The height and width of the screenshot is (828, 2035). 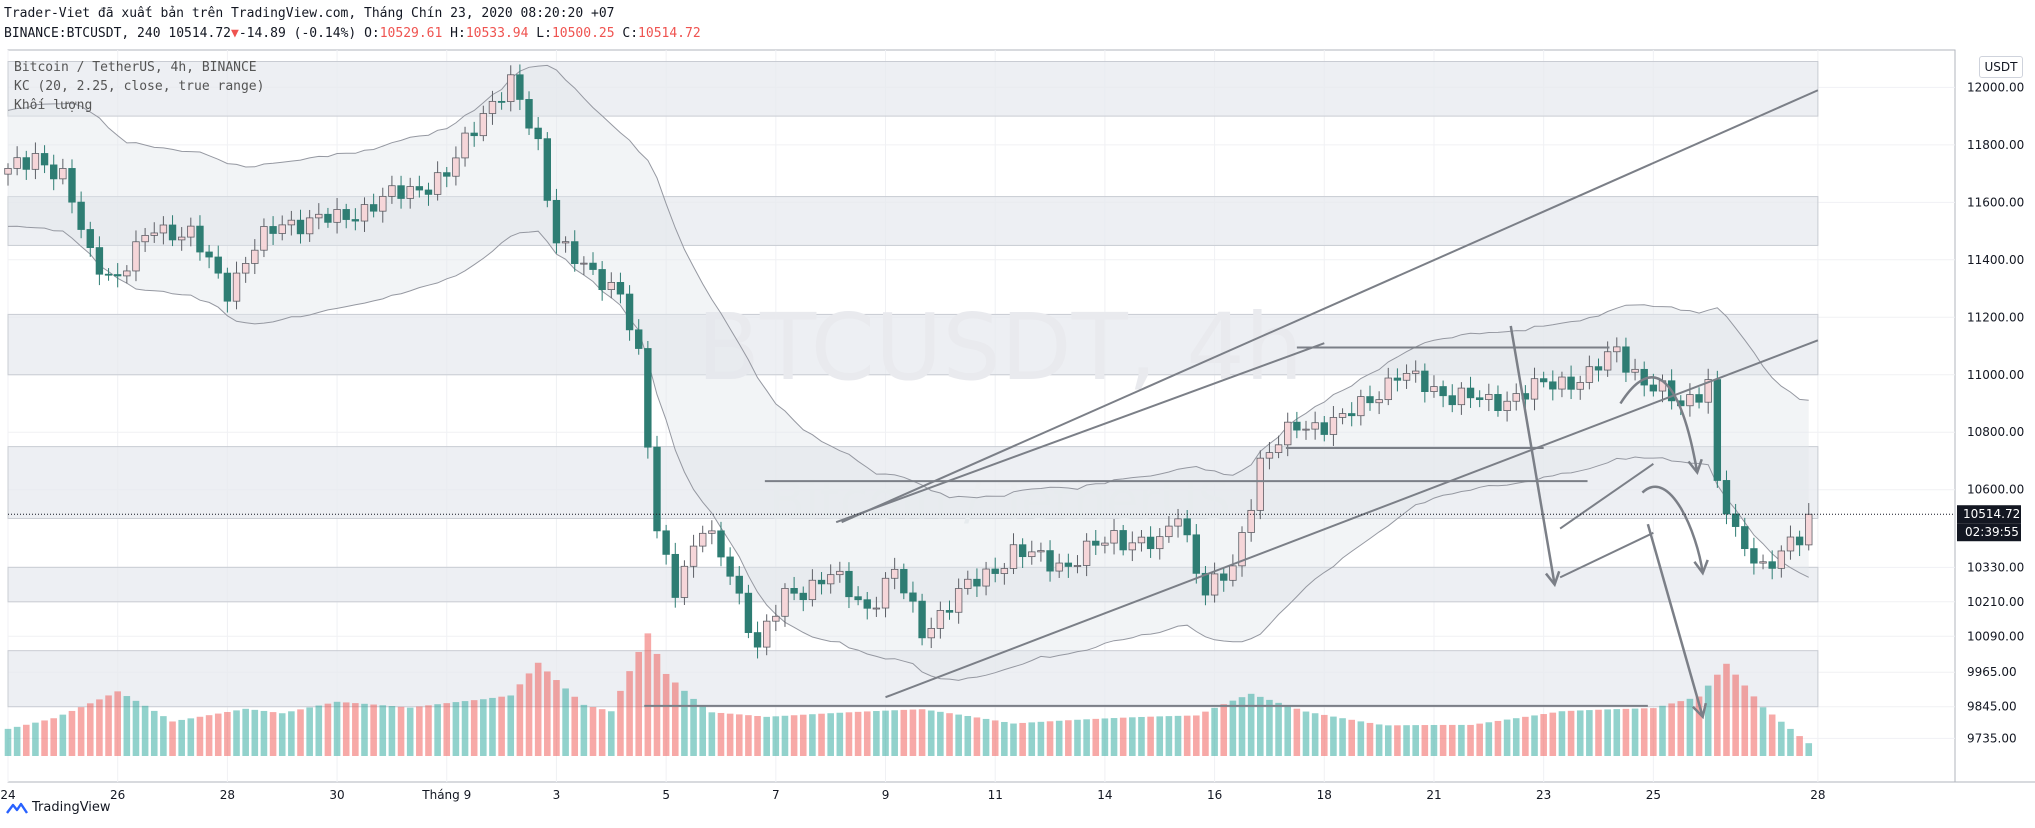 I want to click on last-price-tag-text: 10514.72, so click(x=1991, y=514).